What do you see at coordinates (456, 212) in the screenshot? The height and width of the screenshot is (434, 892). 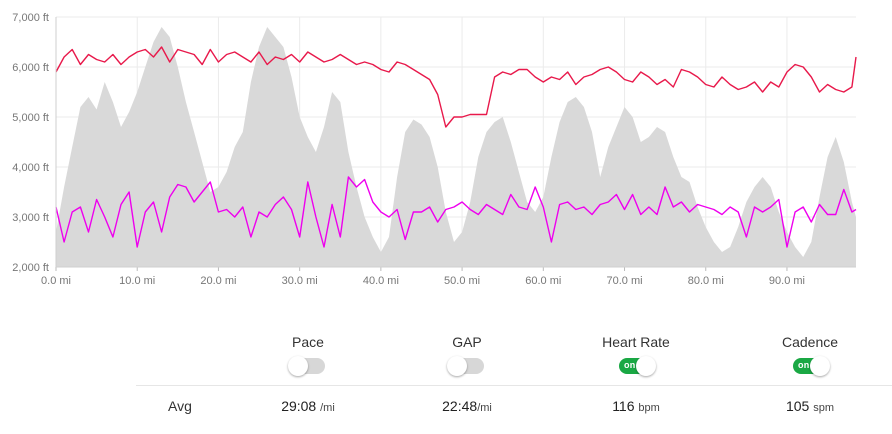 I see `cadence-line` at bounding box center [456, 212].